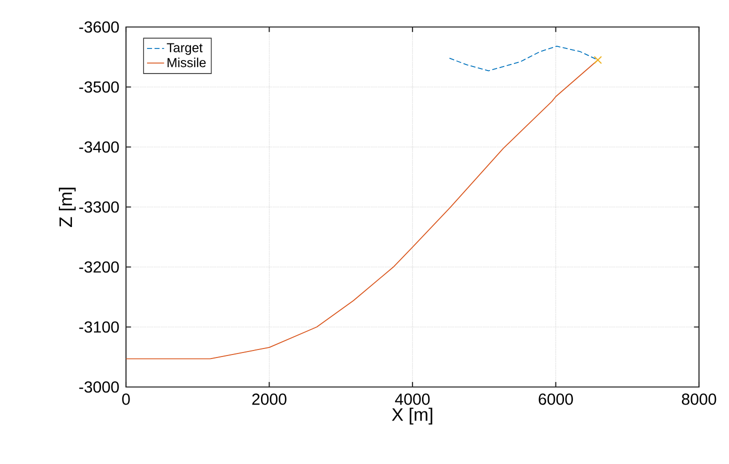  I want to click on x-tick-label: 6000, so click(555, 399).